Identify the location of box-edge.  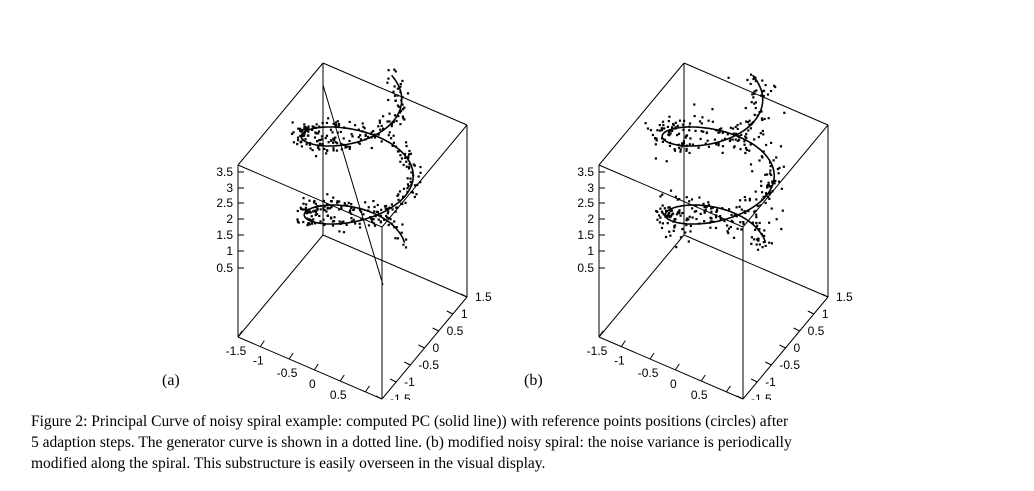
(641, 286).